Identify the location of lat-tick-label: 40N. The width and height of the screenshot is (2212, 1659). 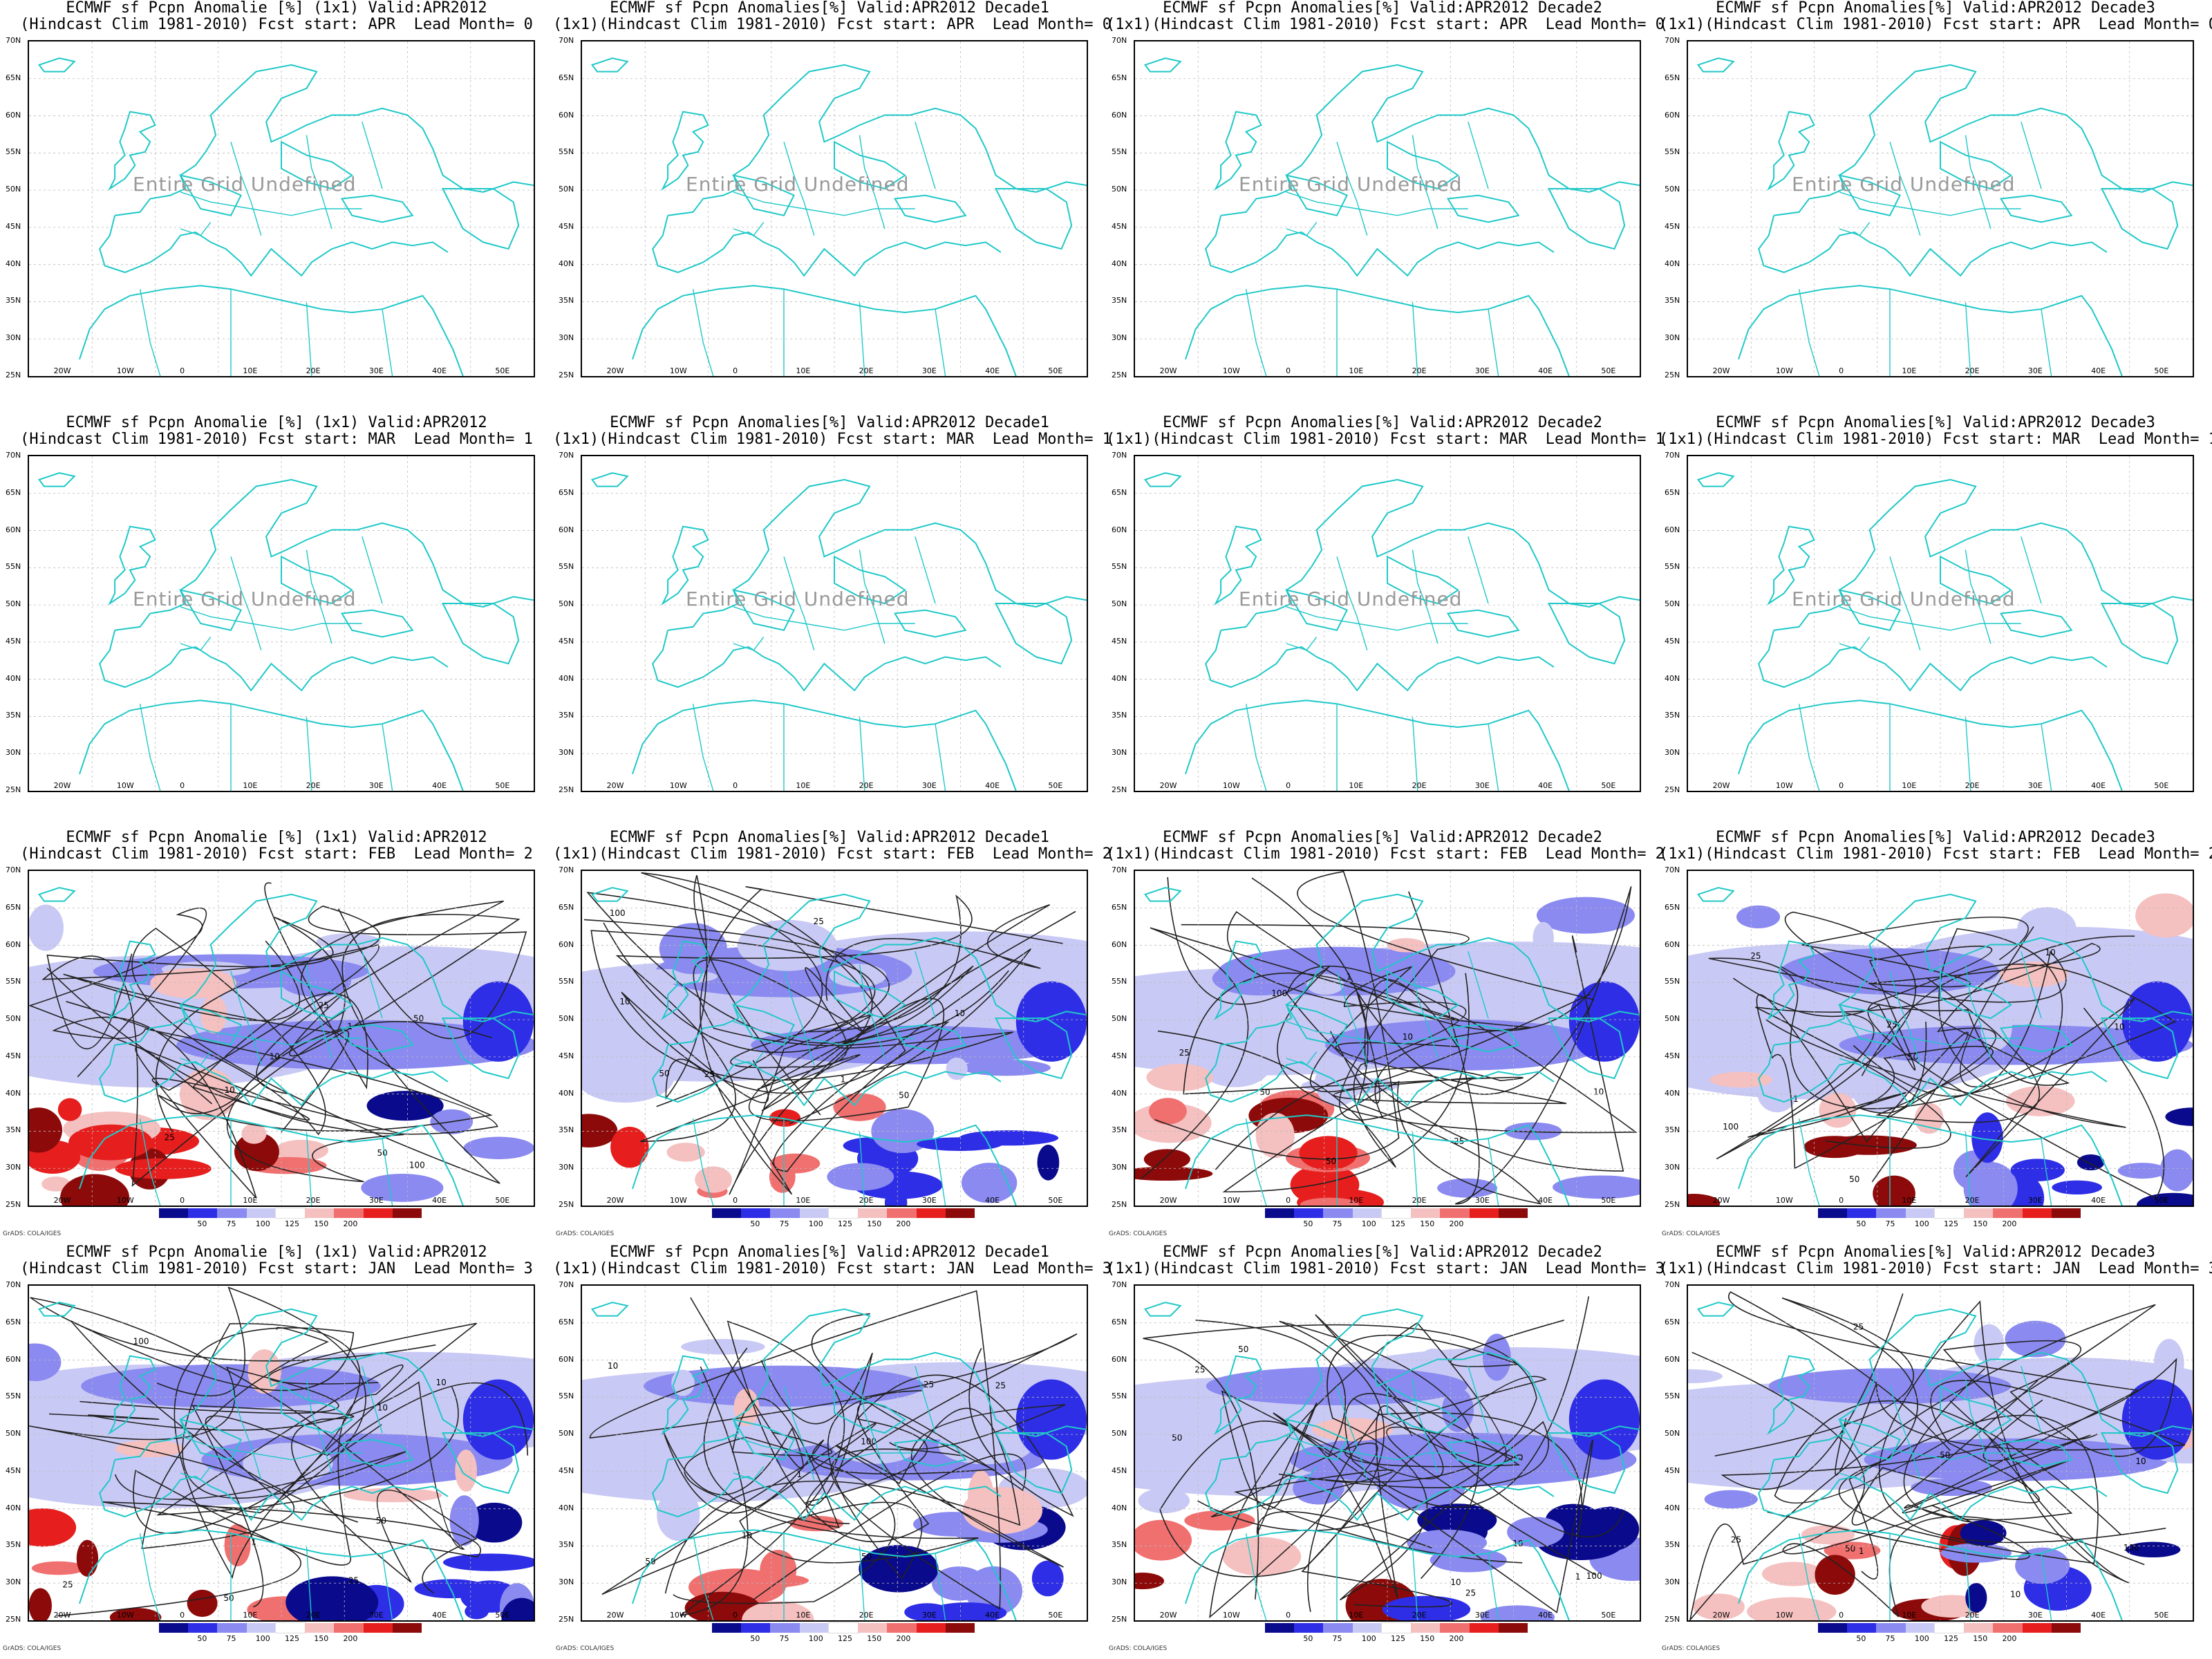
(1672, 678).